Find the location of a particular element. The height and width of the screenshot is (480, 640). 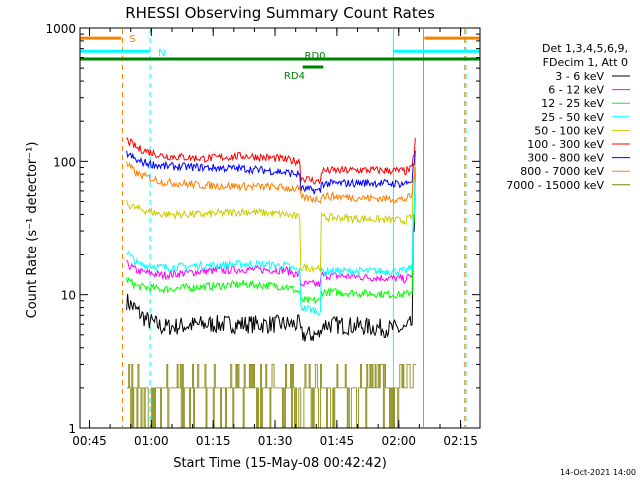

y-tick-label: 10 is located at coordinates (68, 296).